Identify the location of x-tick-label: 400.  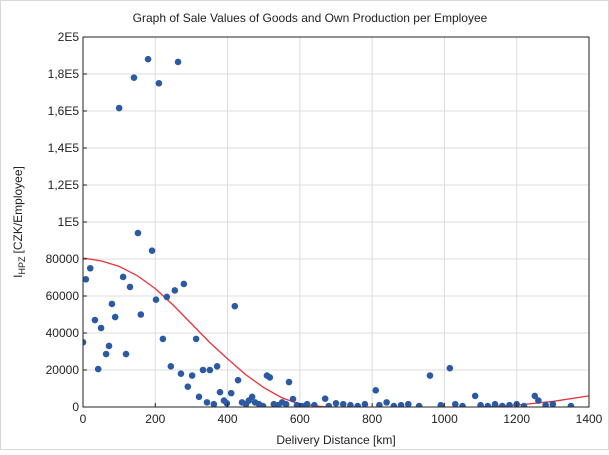
(228, 419).